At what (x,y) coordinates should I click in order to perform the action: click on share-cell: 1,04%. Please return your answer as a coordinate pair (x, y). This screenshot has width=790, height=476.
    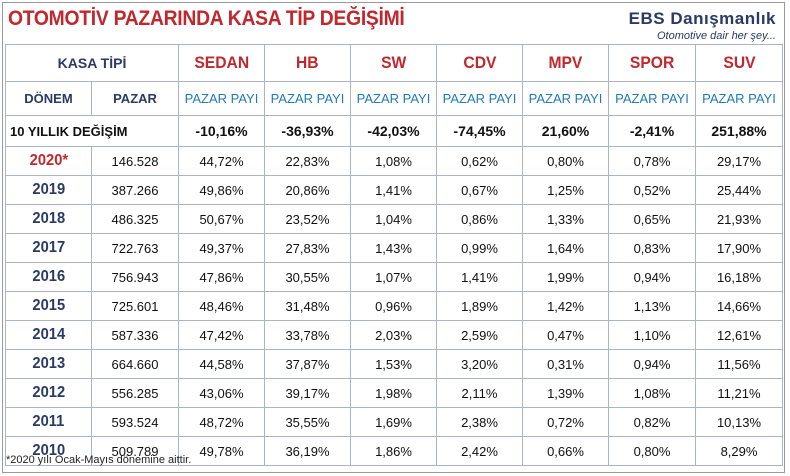
    Looking at the image, I should click on (393, 219).